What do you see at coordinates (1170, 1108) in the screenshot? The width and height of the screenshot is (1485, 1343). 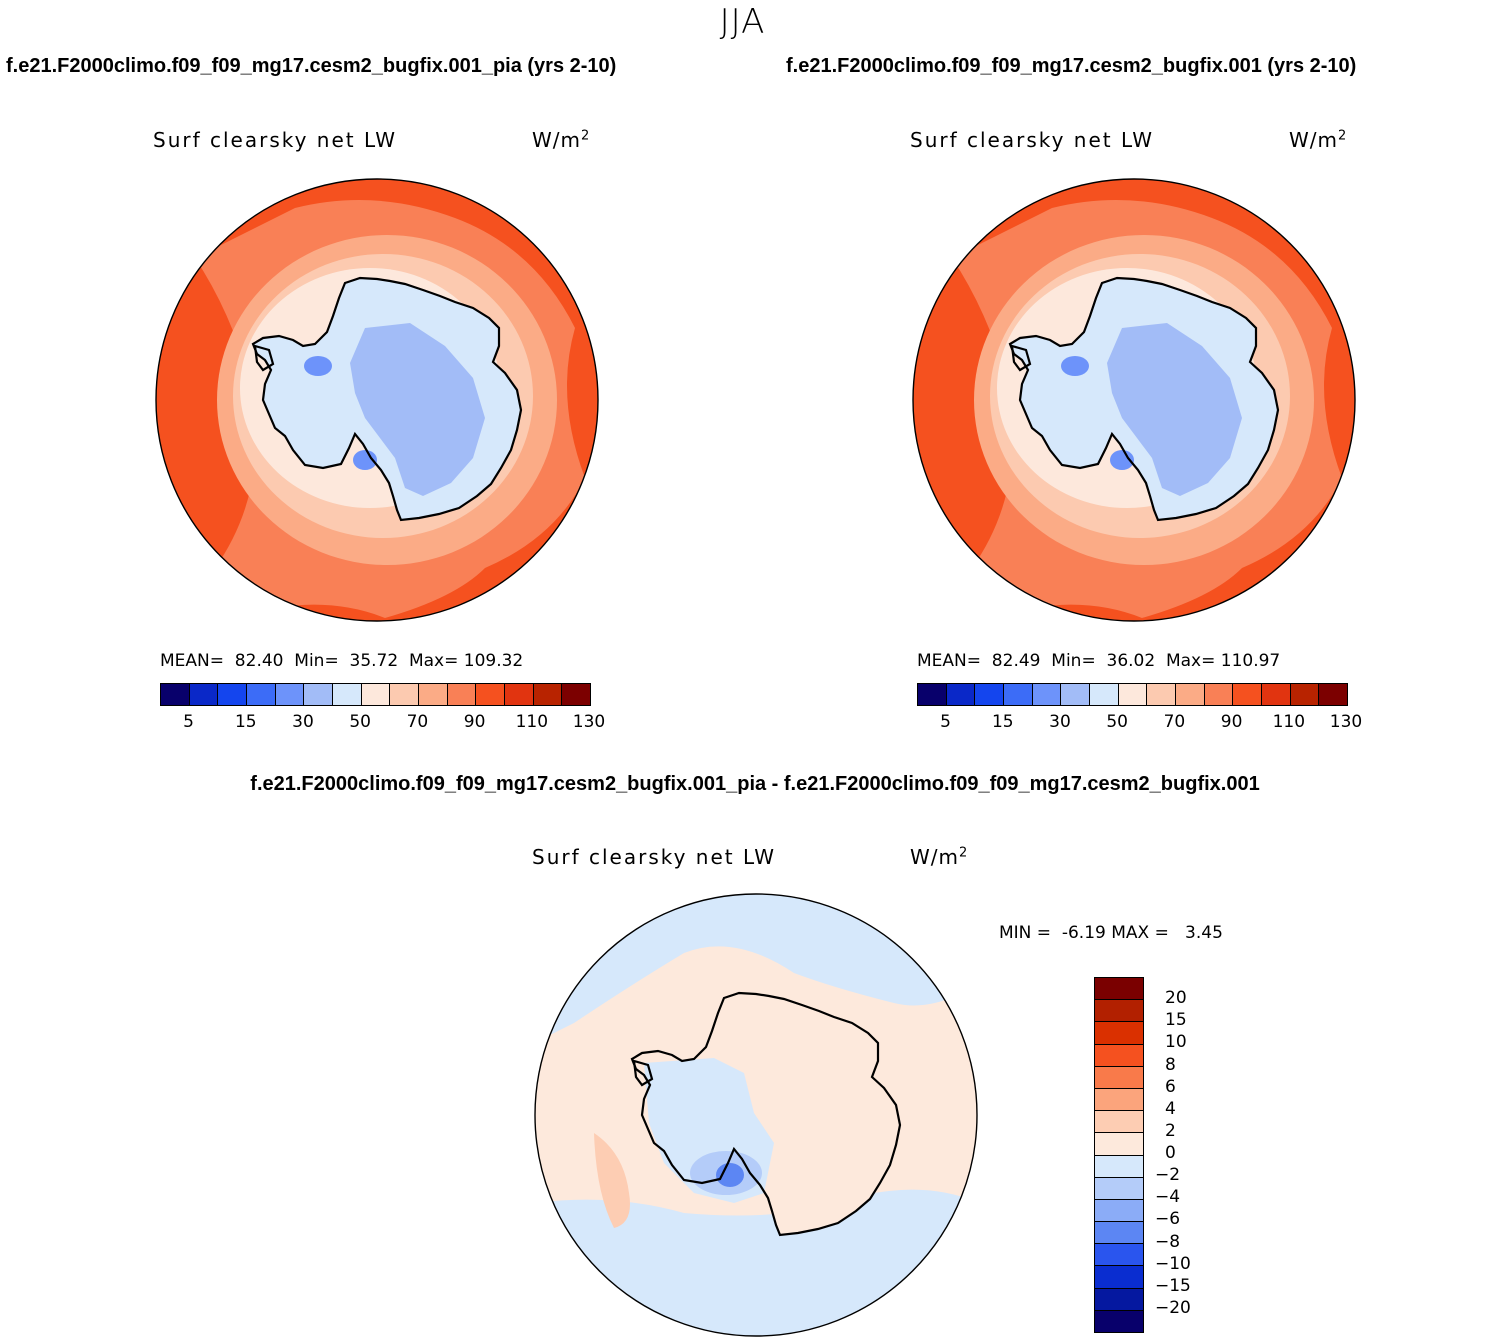 I see `colorbar-tick-label: 4` at bounding box center [1170, 1108].